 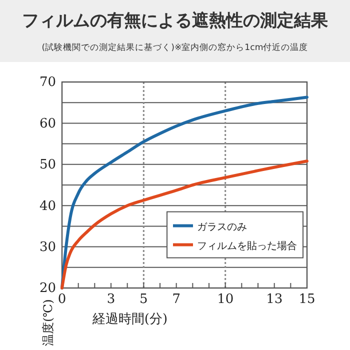 What do you see at coordinates (62, 300) in the screenshot?
I see `x-tick-label: 0` at bounding box center [62, 300].